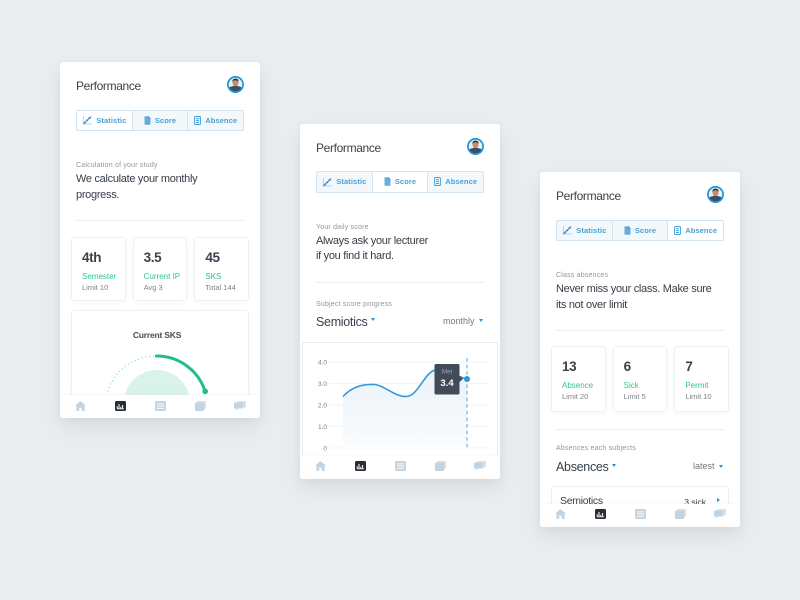  What do you see at coordinates (447, 383) in the screenshot?
I see `svg-text: 3.4` at bounding box center [447, 383].